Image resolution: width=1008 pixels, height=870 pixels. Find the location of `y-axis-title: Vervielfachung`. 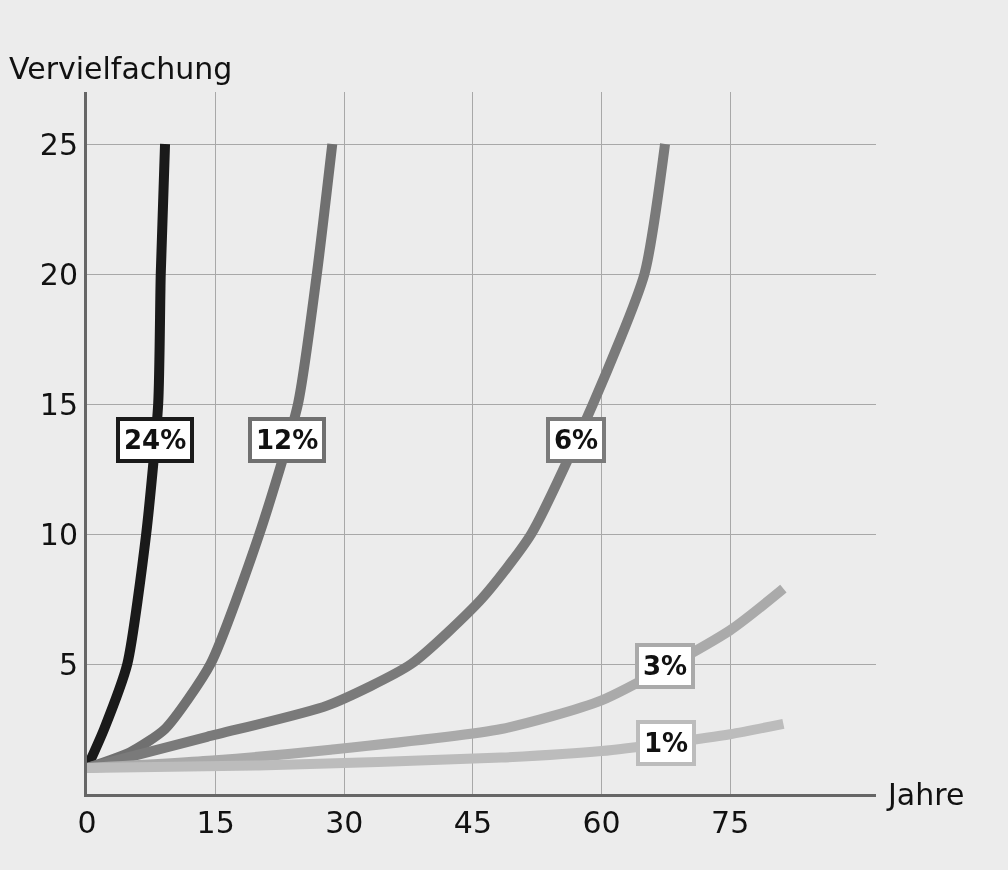

y-axis-title: Vervielfachung is located at coordinates (121, 68).